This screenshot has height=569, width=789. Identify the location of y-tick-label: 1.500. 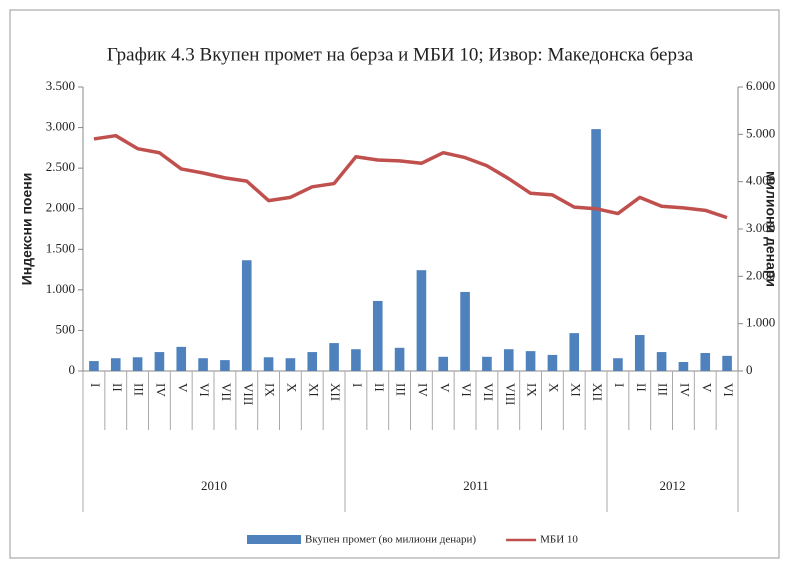
(60, 247).